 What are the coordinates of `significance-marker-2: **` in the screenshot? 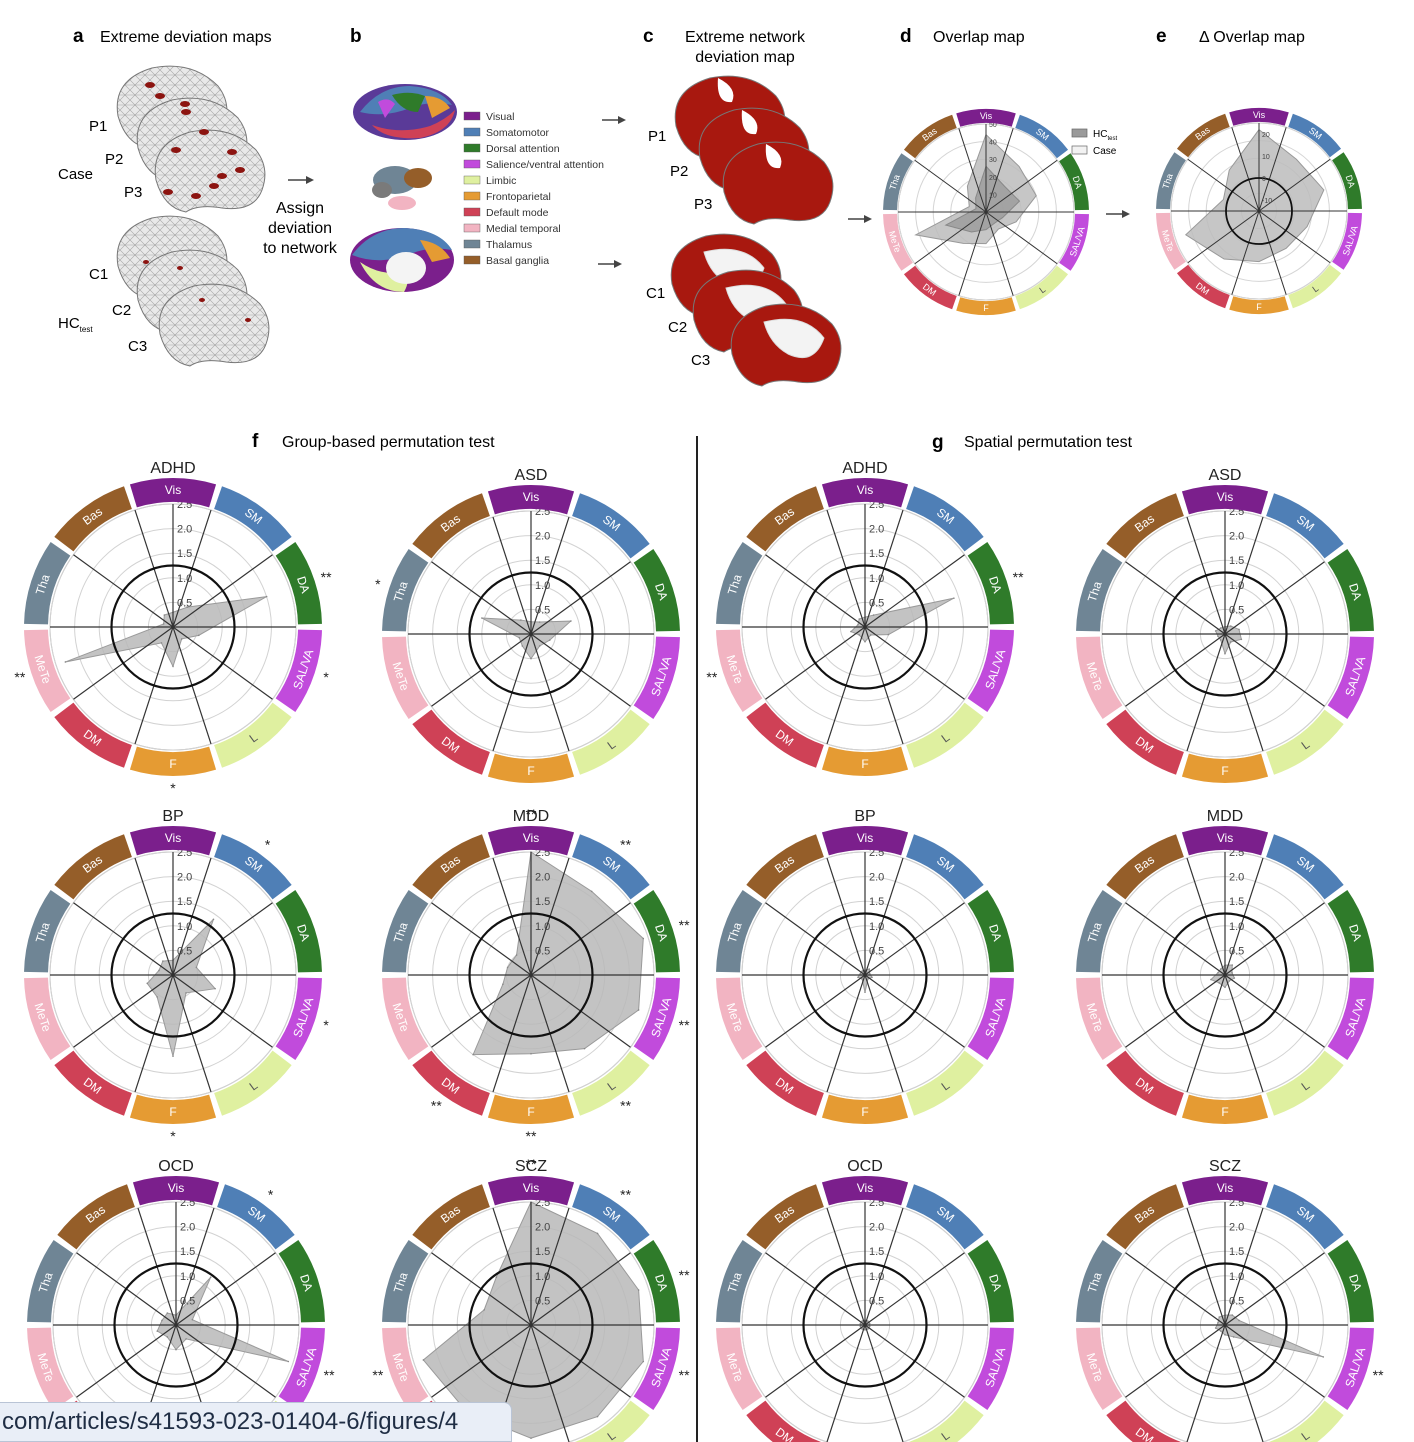 It's located at (684, 1275).